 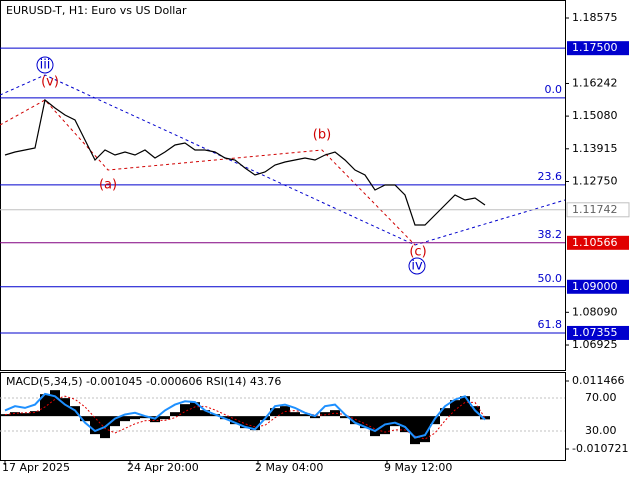 What do you see at coordinates (595, 209) in the screenshot?
I see `current-price-label: 1.11742` at bounding box center [595, 209].